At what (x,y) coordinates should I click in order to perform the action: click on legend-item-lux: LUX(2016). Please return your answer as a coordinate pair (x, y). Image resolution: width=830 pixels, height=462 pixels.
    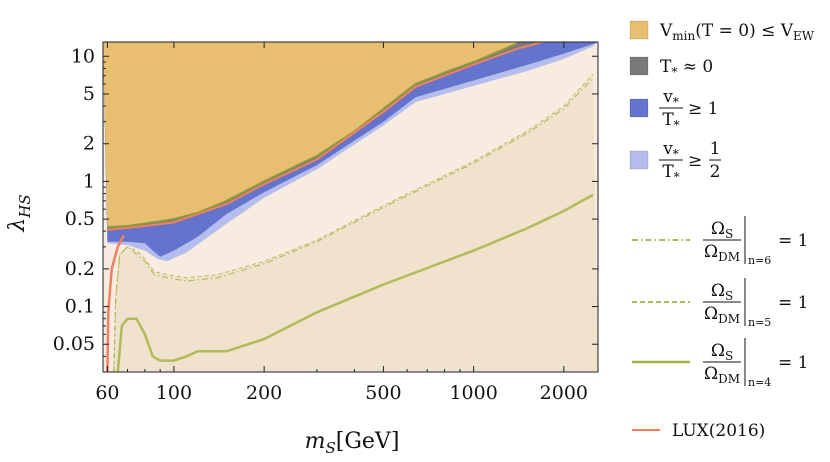
    Looking at the image, I should click on (698, 431).